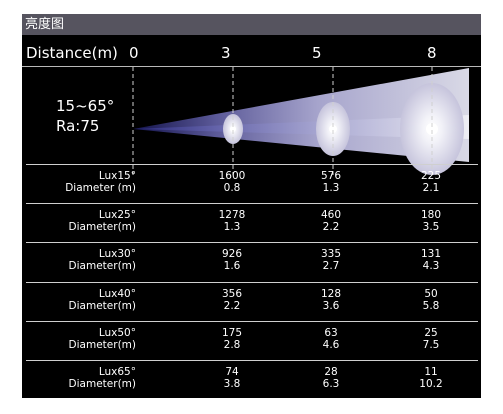  I want to click on diameter-value: 6.3, so click(331, 384).